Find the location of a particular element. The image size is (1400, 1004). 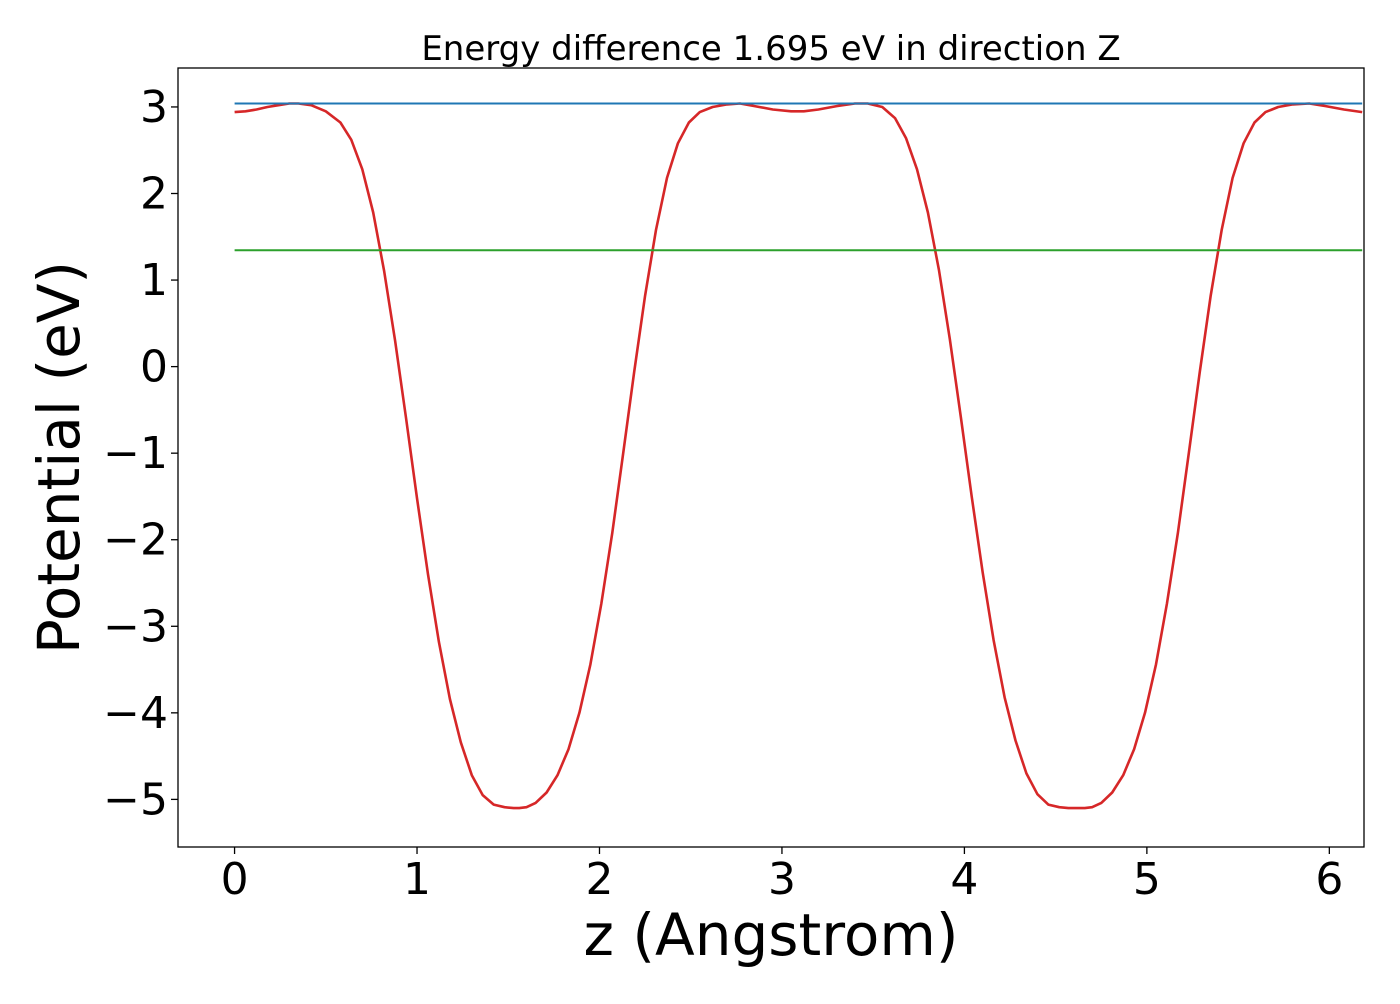

x-tick-label: 5 is located at coordinates (1147, 879).